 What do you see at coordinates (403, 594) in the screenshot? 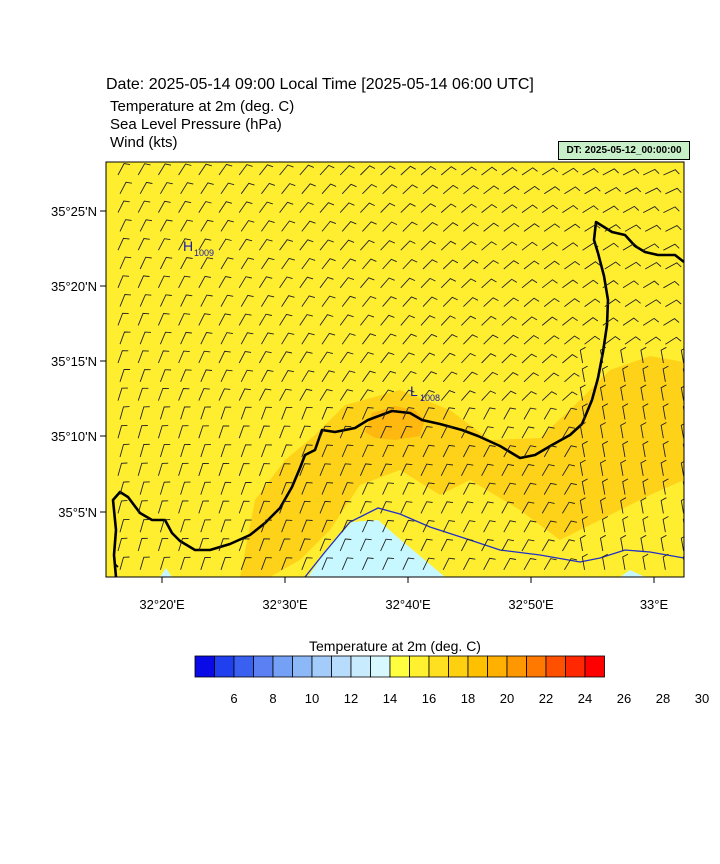
I see `longitude-axis: 32°20'E 32°30'E 32°40'E 32°50'E 33°E` at bounding box center [403, 594].